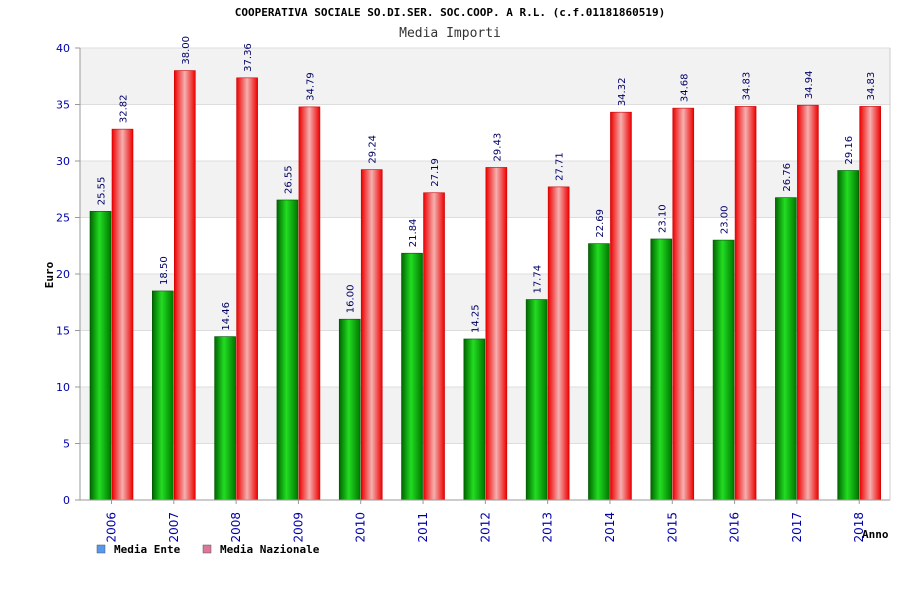 Image resolution: width=900 pixels, height=604 pixels. I want to click on bar-media-nazionale-2007, so click(185, 285).